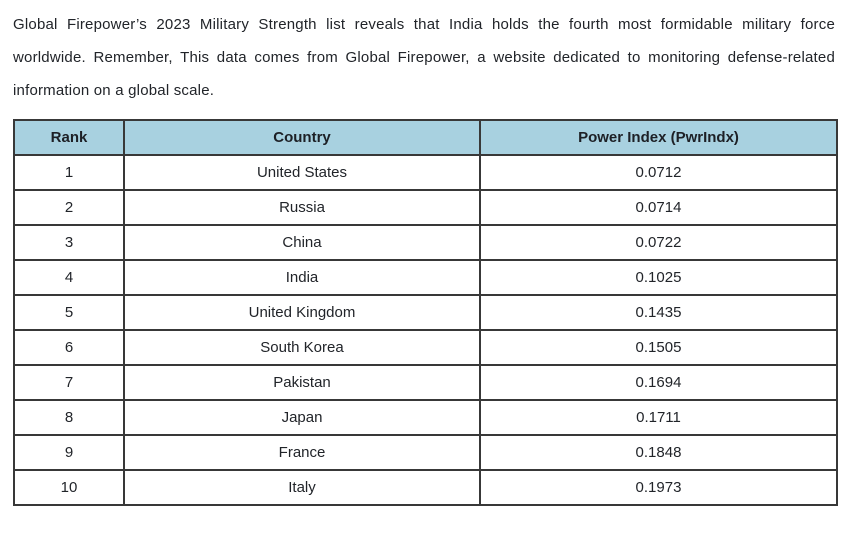 The image size is (848, 552). What do you see at coordinates (658, 172) in the screenshot?
I see `cell-pwrindx: 0.0712` at bounding box center [658, 172].